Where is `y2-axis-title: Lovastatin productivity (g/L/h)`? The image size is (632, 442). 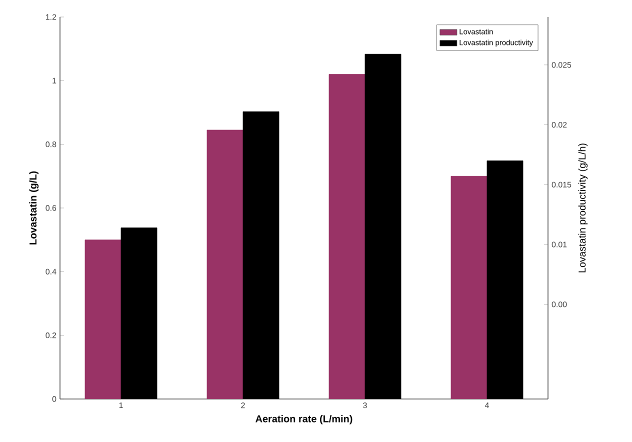 y2-axis-title: Lovastatin productivity (g/L/h) is located at coordinates (583, 208).